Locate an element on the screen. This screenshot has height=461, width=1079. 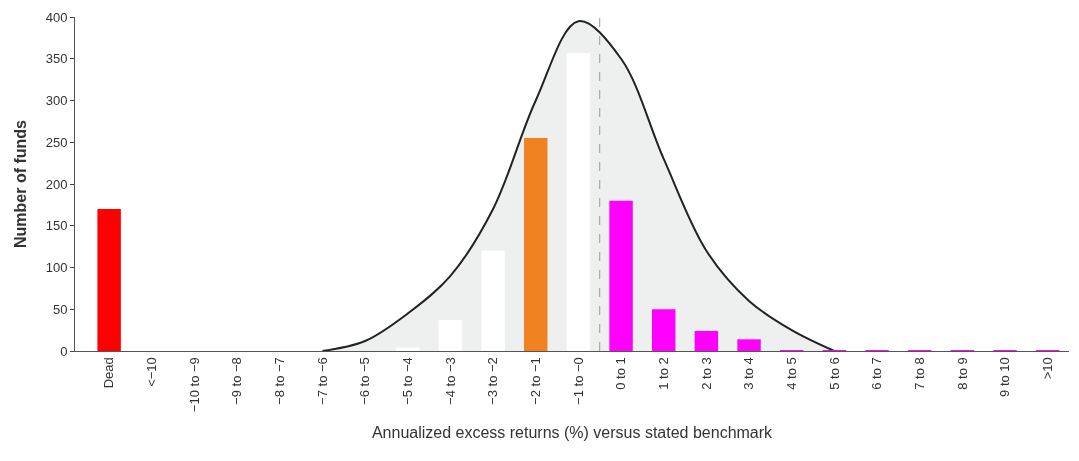
x-tick-label: Dead is located at coordinates (109, 373).